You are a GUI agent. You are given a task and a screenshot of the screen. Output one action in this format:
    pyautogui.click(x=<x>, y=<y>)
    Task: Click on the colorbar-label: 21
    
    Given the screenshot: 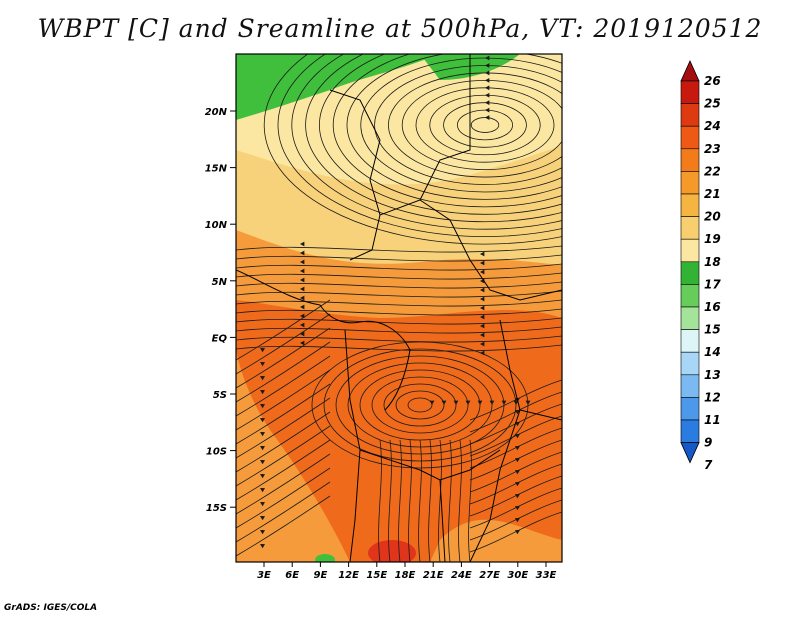 What is the action you would take?
    pyautogui.click(x=712, y=194)
    